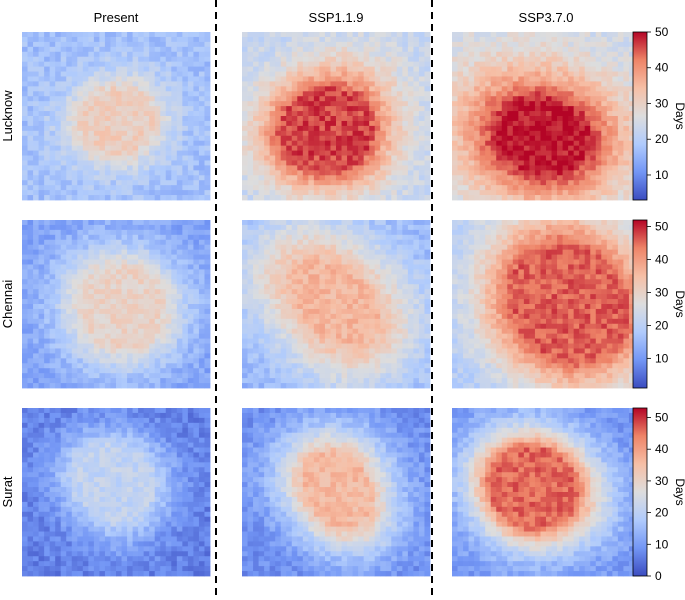  Describe the element at coordinates (336, 116) in the screenshot. I see `heatmap-panel` at that location.